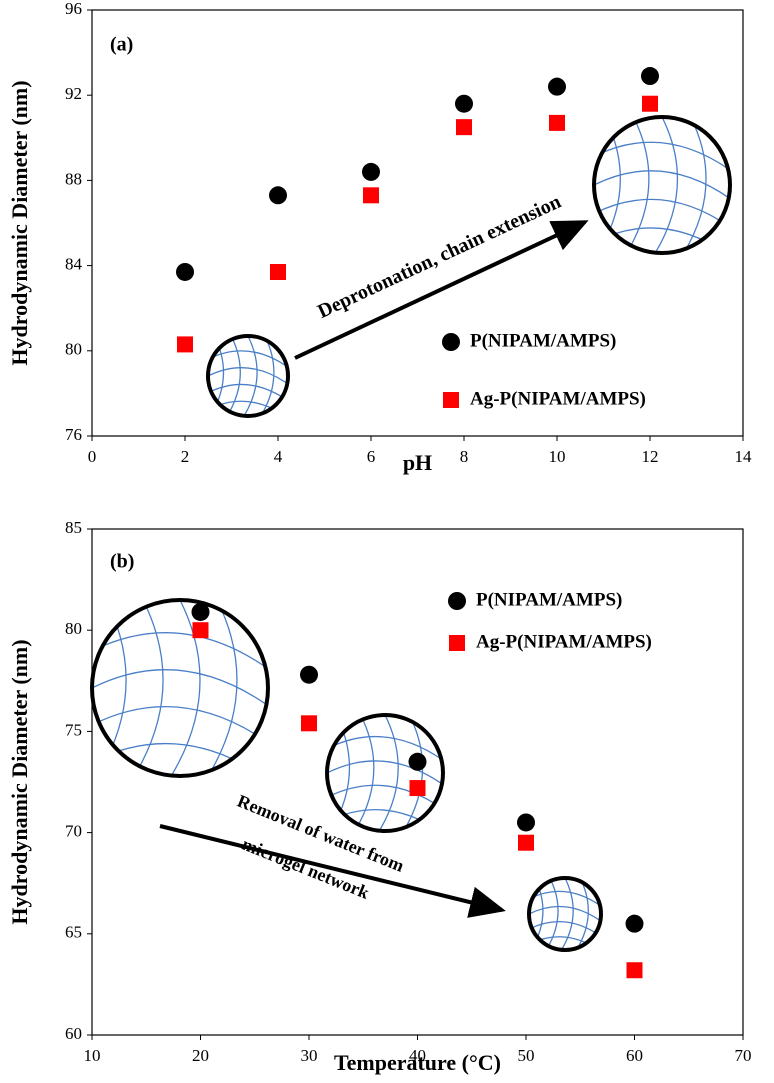 Image resolution: width=774 pixels, height=1083 pixels. I want to click on annotation: (a), so click(121, 45).